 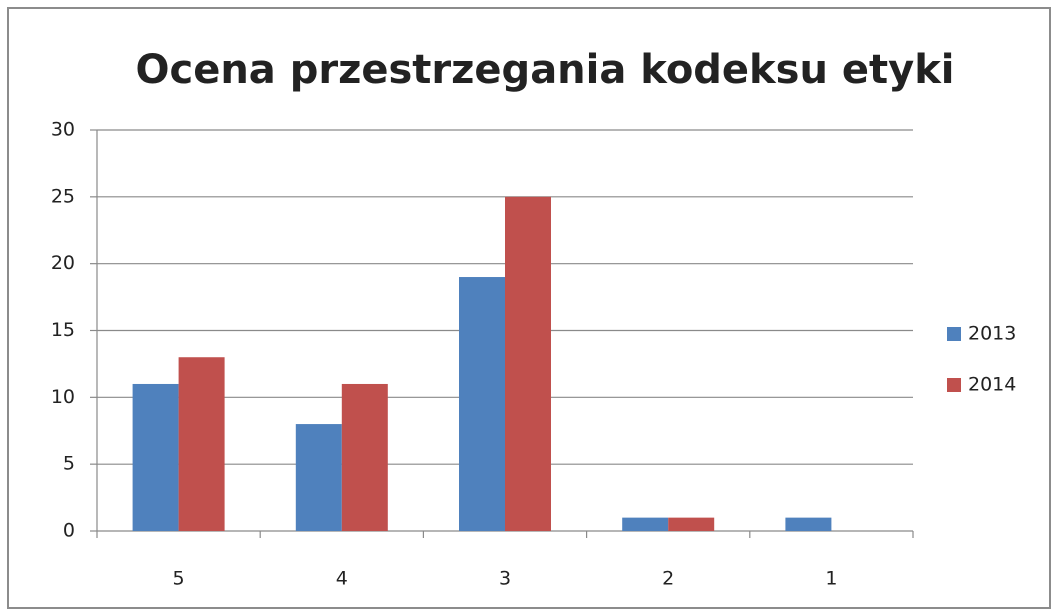 What do you see at coordinates (179, 579) in the screenshot?
I see `x-tick-label: 5` at bounding box center [179, 579].